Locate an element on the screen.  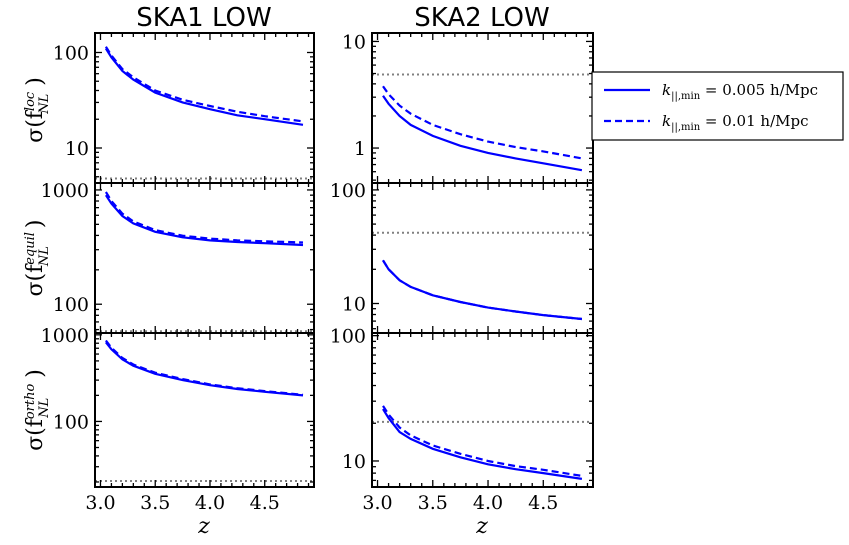
panel-ska1-equil: 100 1000 is located at coordinates (178, 257).